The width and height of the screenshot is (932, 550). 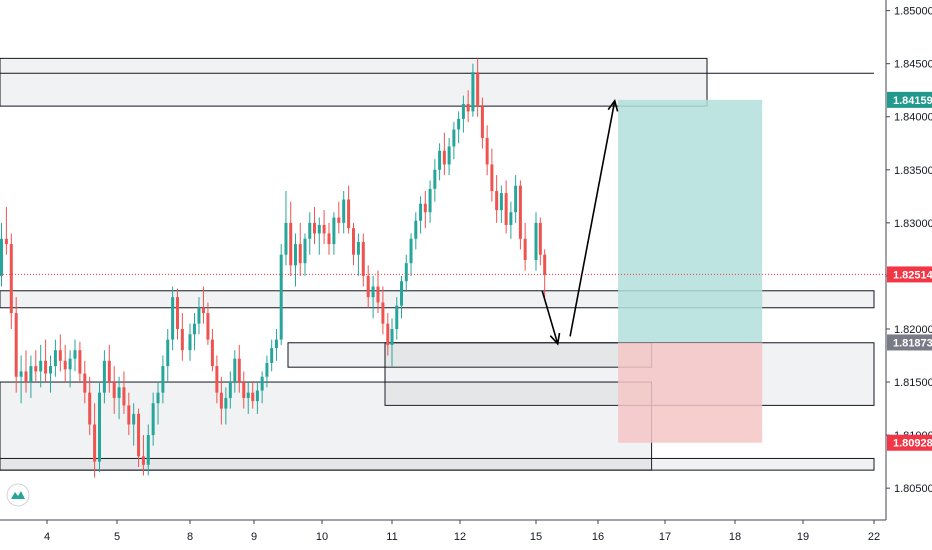 What do you see at coordinates (690, 221) in the screenshot?
I see `position-profit-zone` at bounding box center [690, 221].